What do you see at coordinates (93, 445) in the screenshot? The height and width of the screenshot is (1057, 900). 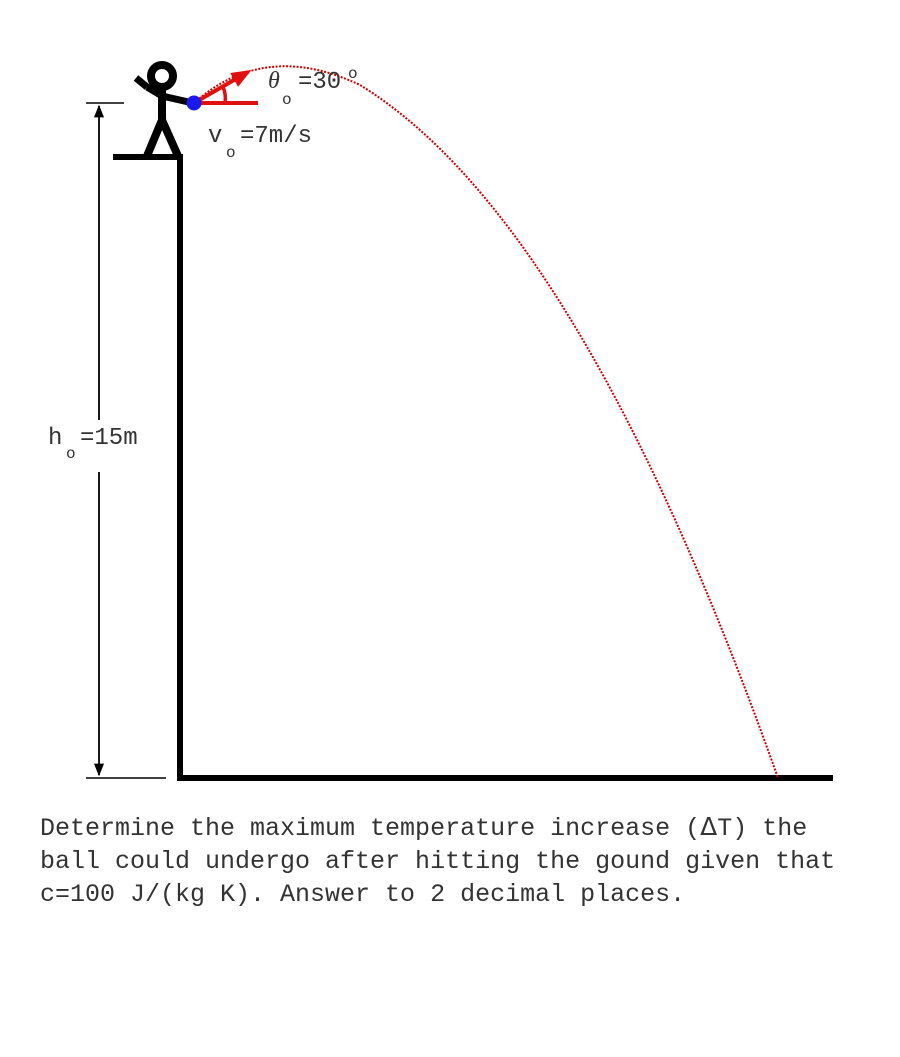 I see `height-label: h o =15m` at bounding box center [93, 445].